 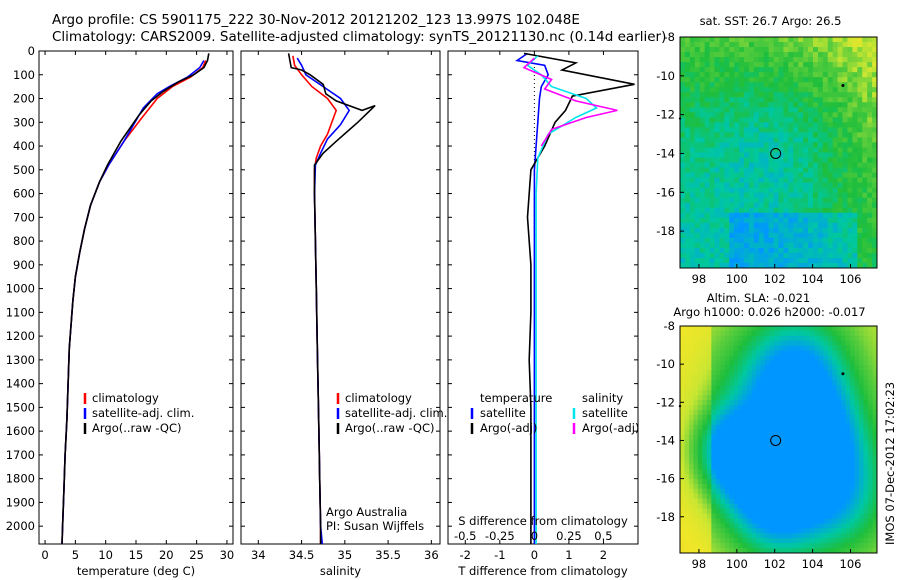 What do you see at coordinates (737, 564) in the screenshot?
I see `sla-map-xtick-label: 100` at bounding box center [737, 564].